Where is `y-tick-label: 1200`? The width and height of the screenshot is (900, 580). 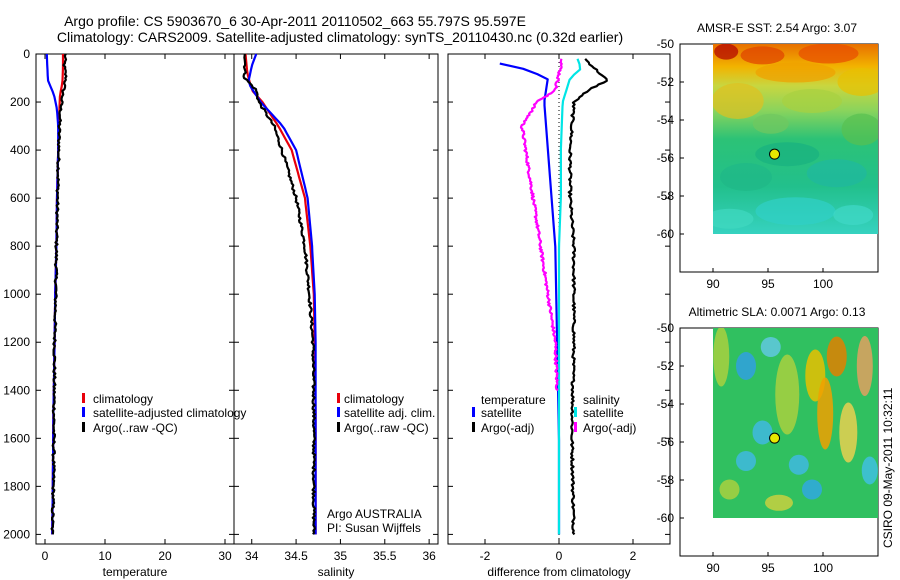
y-tick-label: 1200 is located at coordinates (16, 342).